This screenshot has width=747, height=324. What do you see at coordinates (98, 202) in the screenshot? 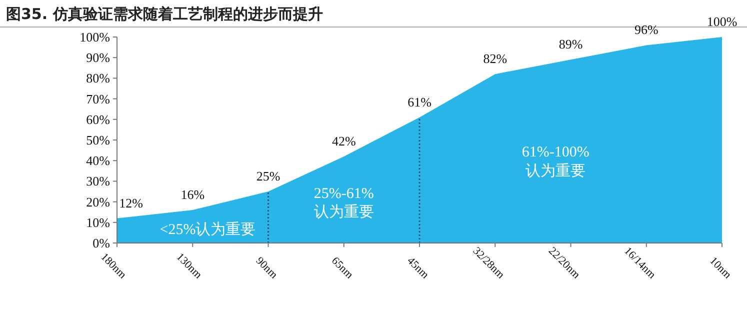
I see `y-tick-label: 20%` at bounding box center [98, 202].